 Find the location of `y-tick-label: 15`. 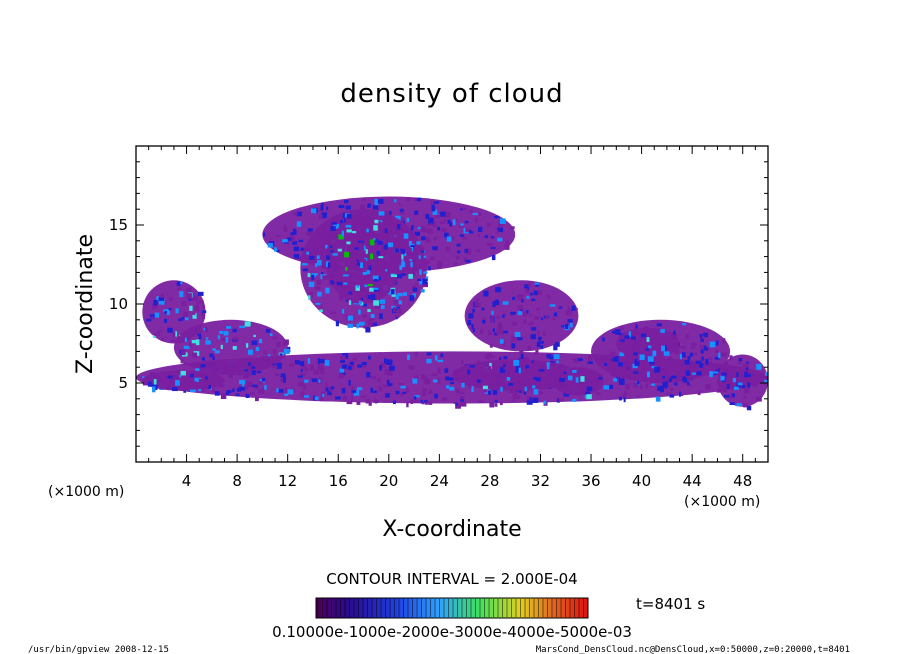

y-tick-label: 15 is located at coordinates (118, 225).